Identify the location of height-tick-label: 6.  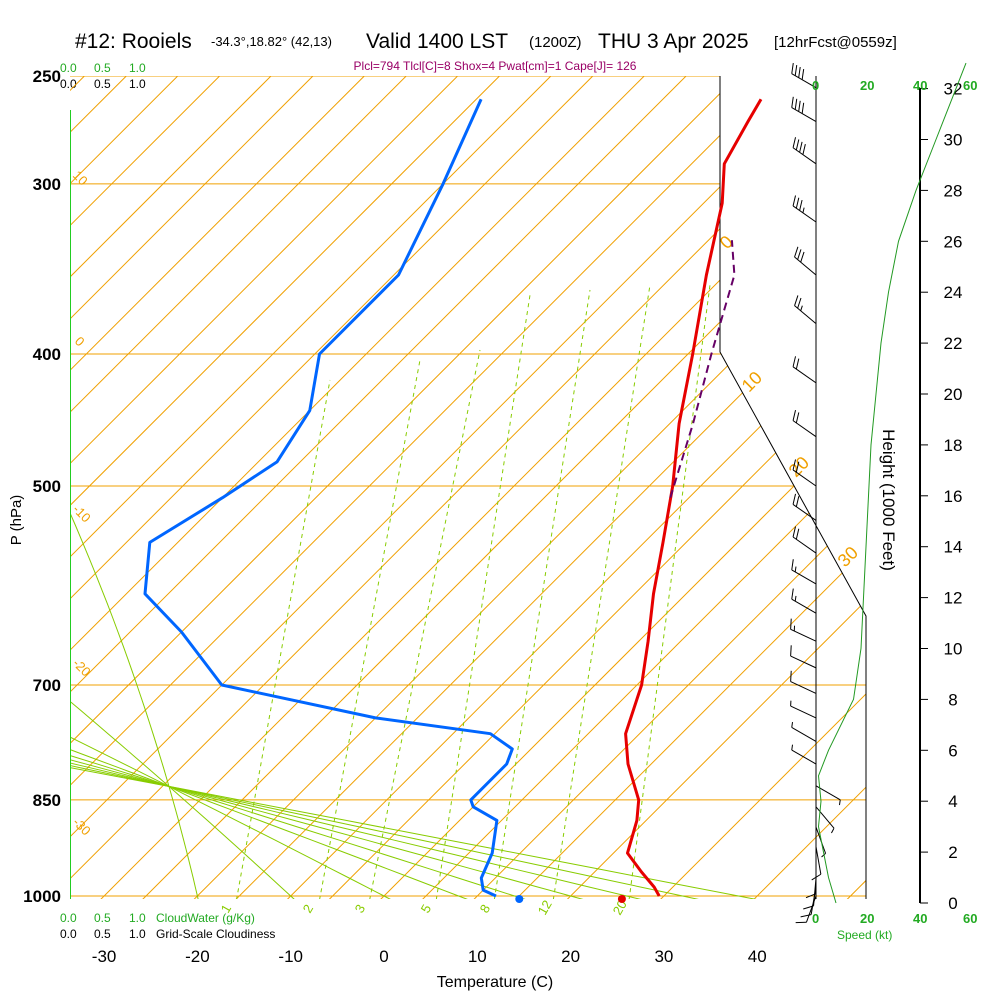
(952, 750).